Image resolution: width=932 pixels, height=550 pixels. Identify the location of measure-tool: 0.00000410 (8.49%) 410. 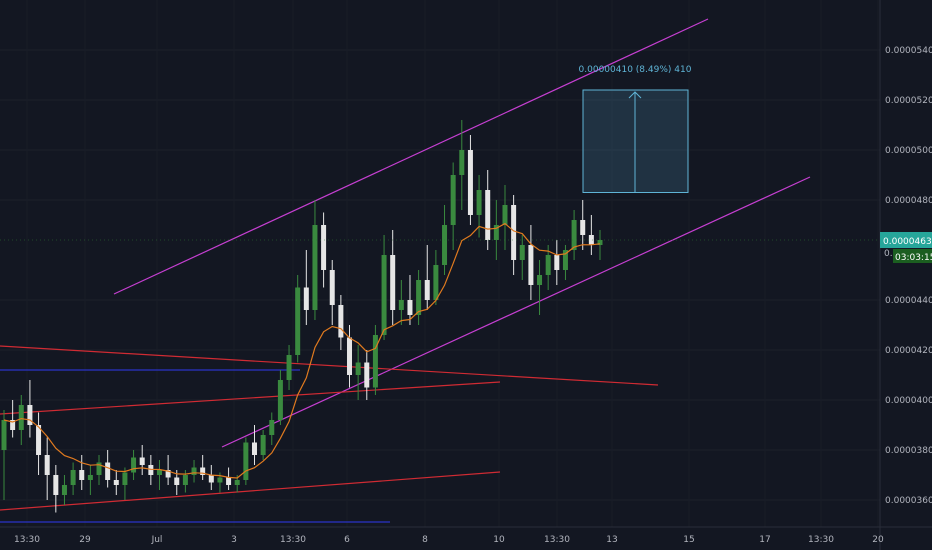
(635, 129).